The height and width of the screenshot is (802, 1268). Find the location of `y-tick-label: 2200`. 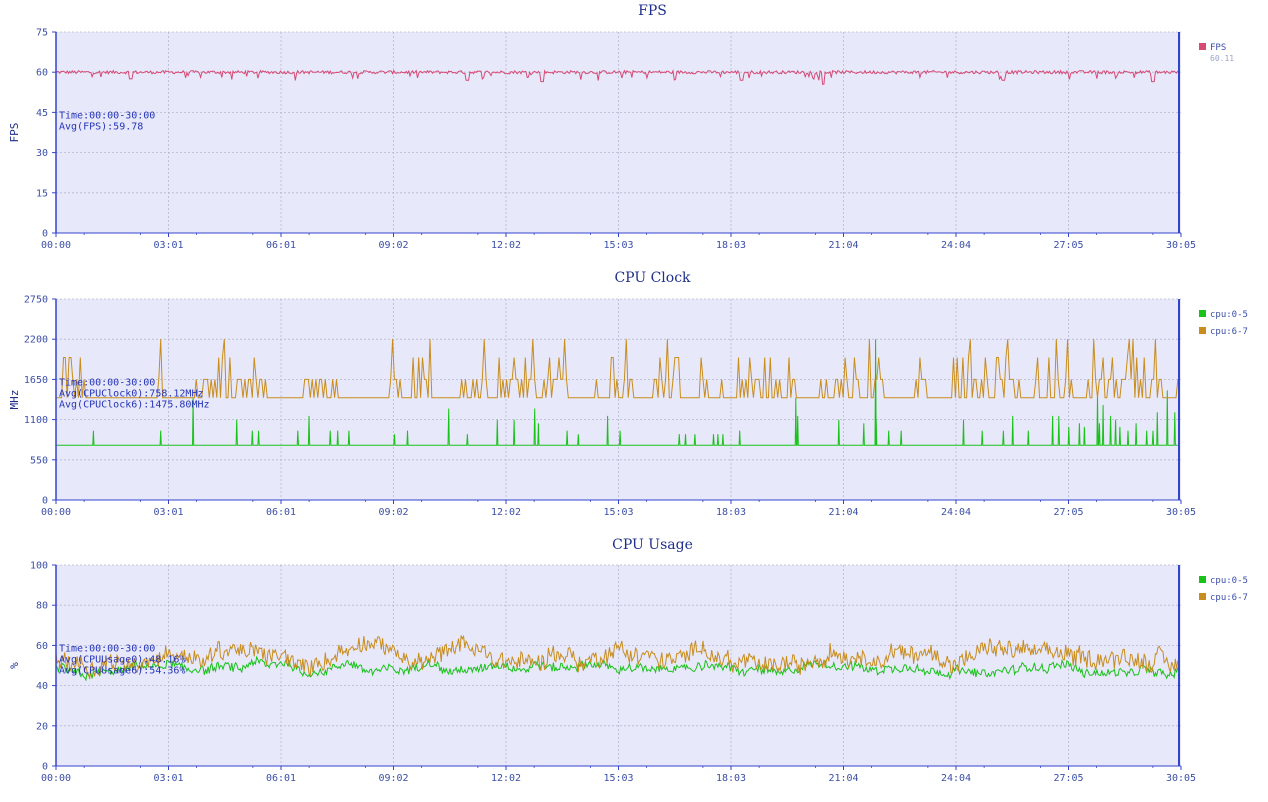

y-tick-label: 2200 is located at coordinates (36, 340).